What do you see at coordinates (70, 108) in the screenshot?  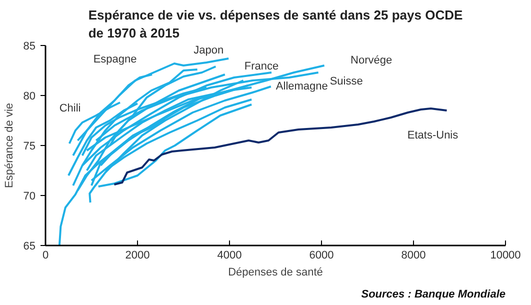 I see `series-label: Chili` at bounding box center [70, 108].